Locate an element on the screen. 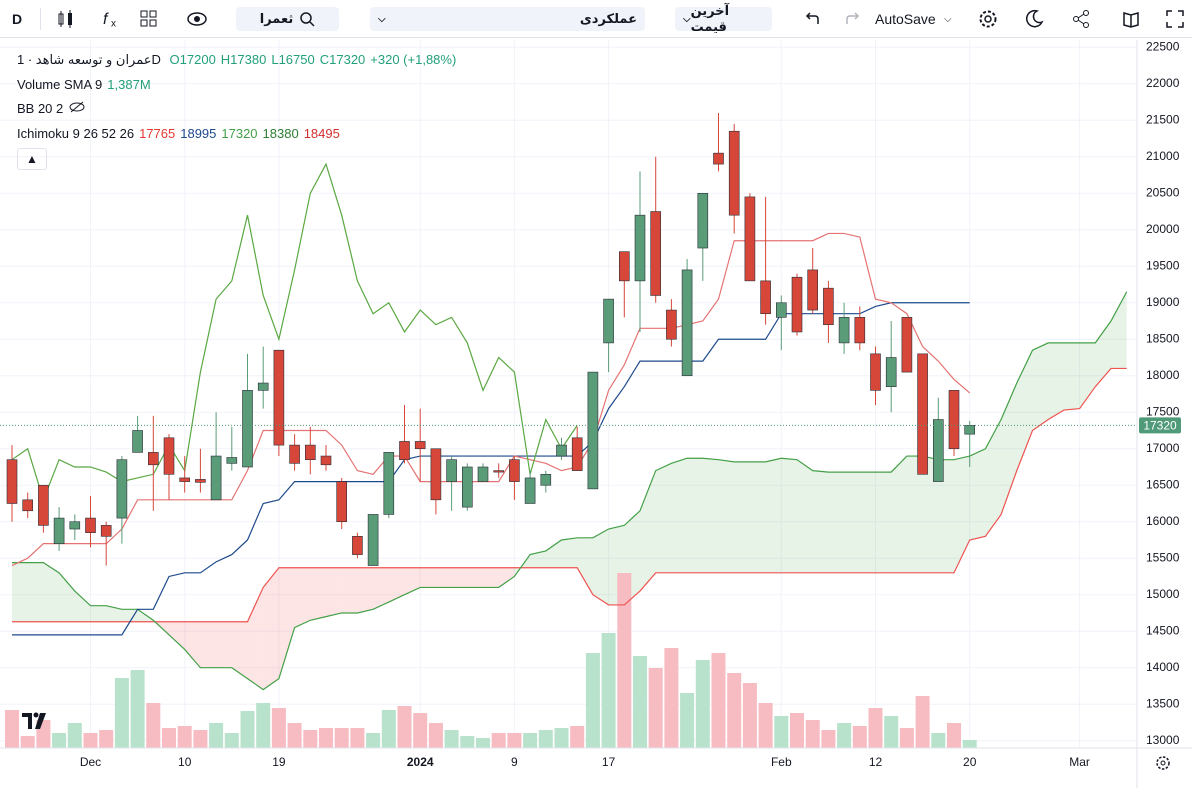  hidden-icon is located at coordinates (77, 107).